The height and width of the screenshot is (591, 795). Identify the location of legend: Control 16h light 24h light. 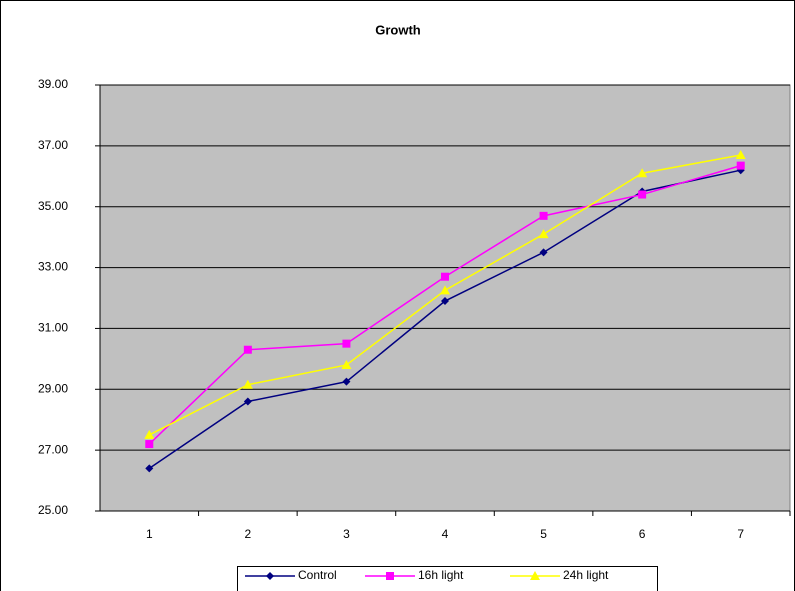
(447, 578).